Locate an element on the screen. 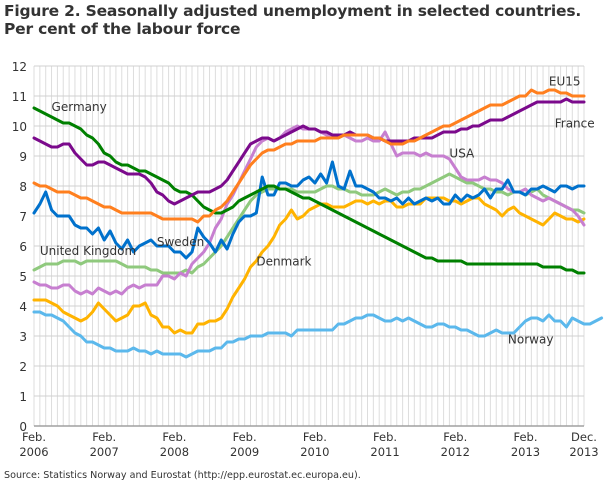 This screenshot has width=610, height=488. x-tick-label: 2007 is located at coordinates (104, 452).